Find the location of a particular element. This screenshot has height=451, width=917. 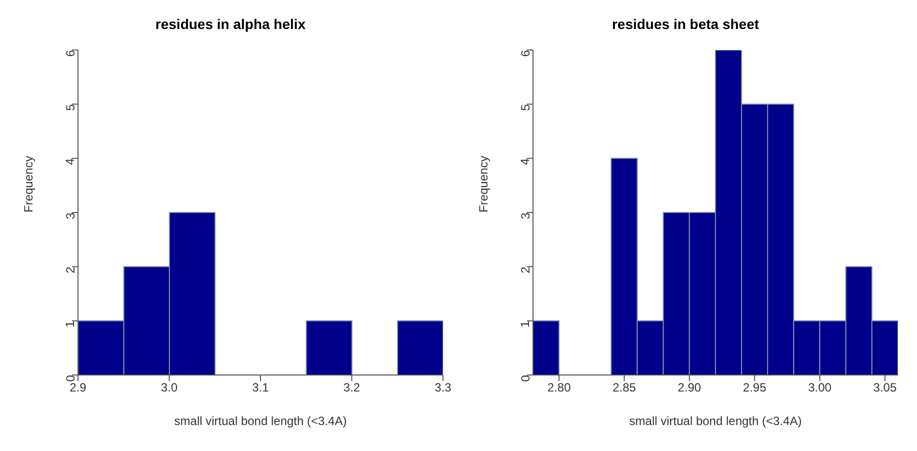

chart-title: residues in alpha helix is located at coordinates (230, 24).